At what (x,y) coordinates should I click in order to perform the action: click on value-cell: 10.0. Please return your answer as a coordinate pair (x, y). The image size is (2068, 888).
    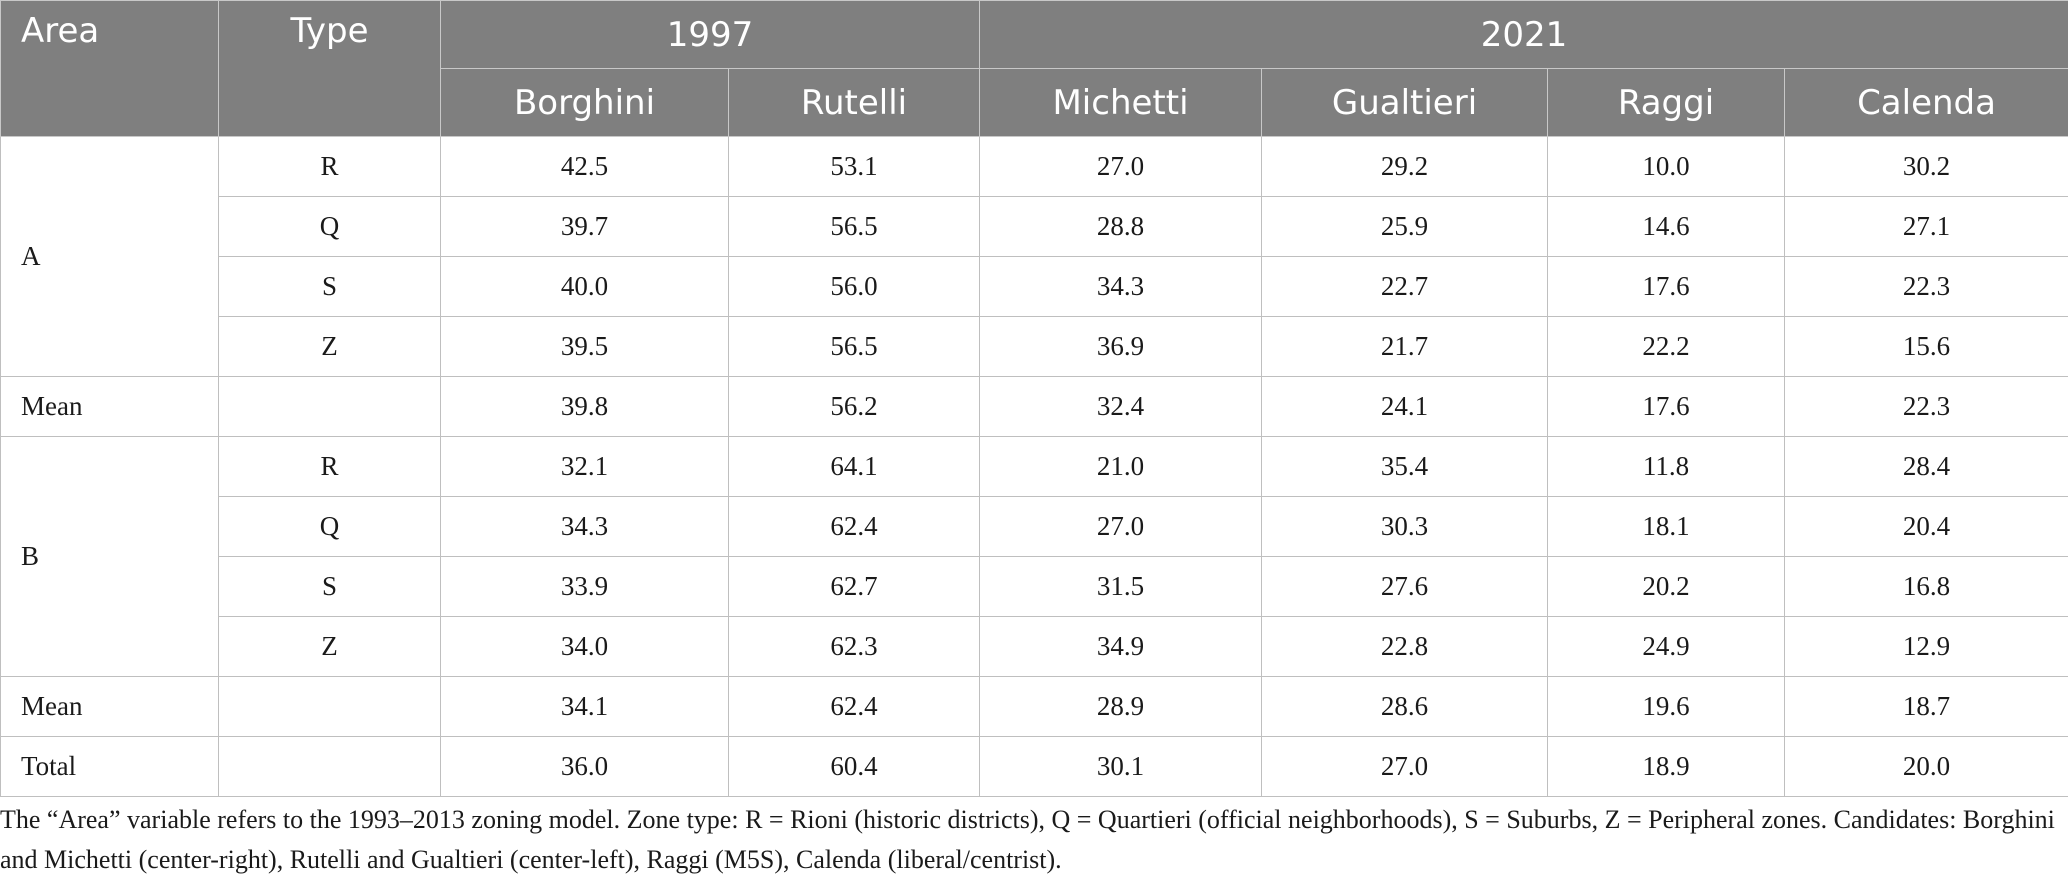
    Looking at the image, I should click on (1666, 166).